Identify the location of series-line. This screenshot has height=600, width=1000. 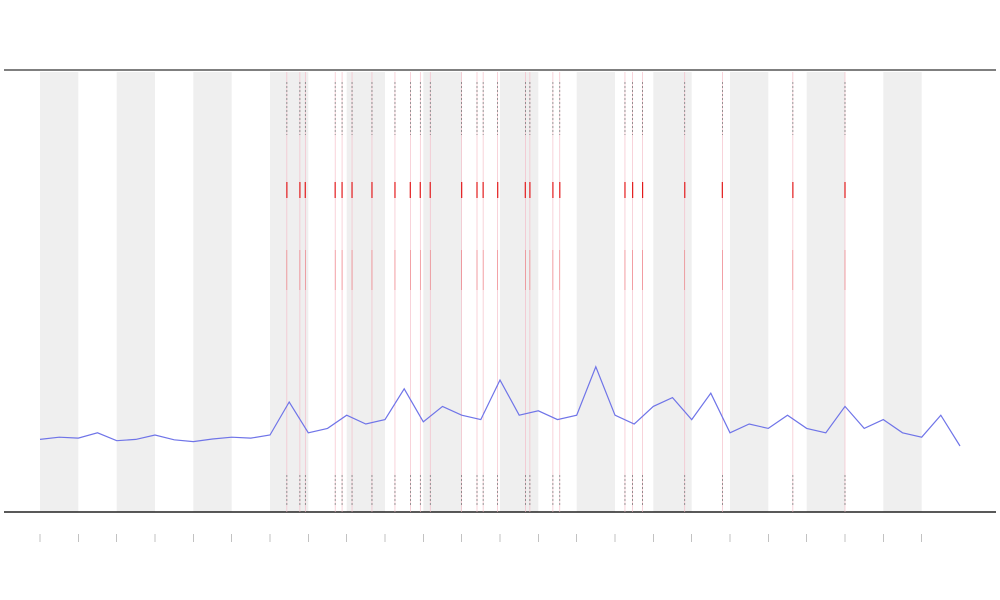
(500, 406).